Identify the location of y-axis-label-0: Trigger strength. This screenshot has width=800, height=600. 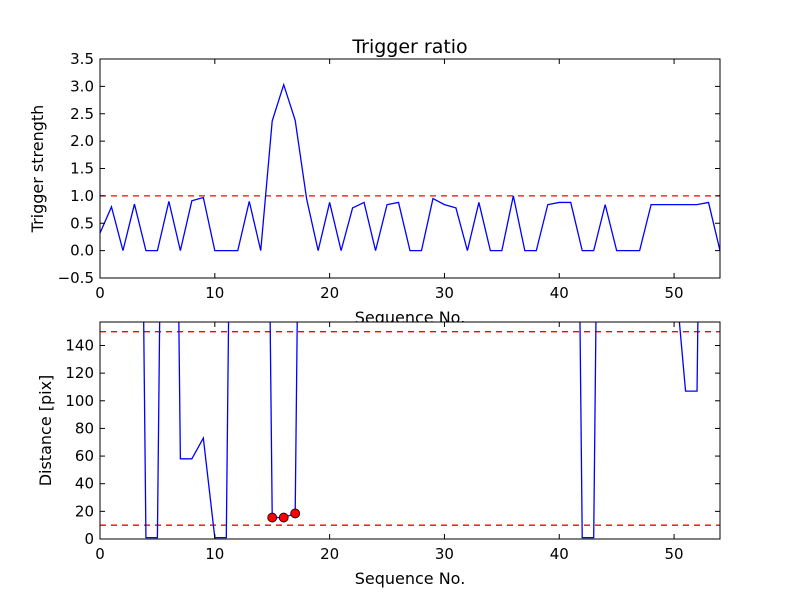
(37, 169).